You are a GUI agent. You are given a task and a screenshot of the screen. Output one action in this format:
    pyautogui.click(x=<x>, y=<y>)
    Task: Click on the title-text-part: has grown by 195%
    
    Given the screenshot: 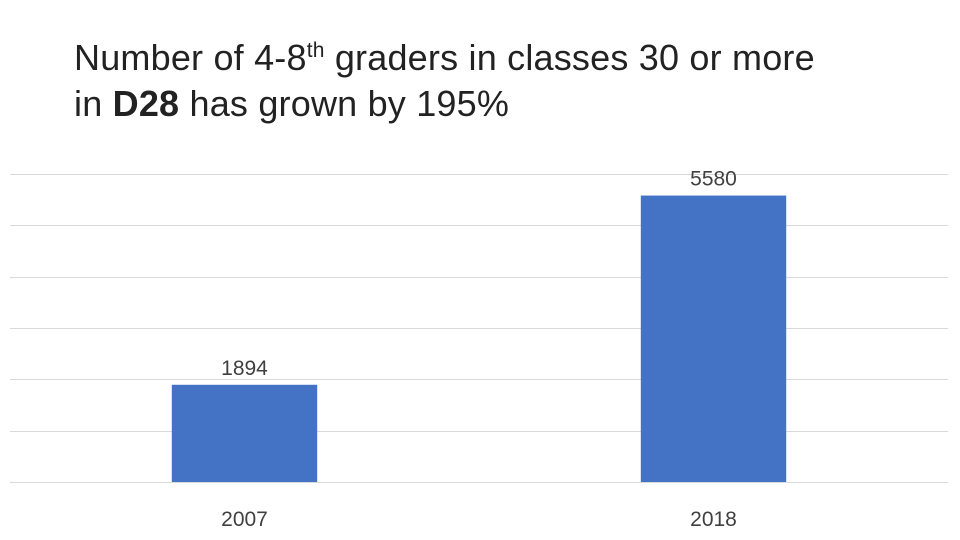 What is the action you would take?
    pyautogui.click(x=344, y=103)
    